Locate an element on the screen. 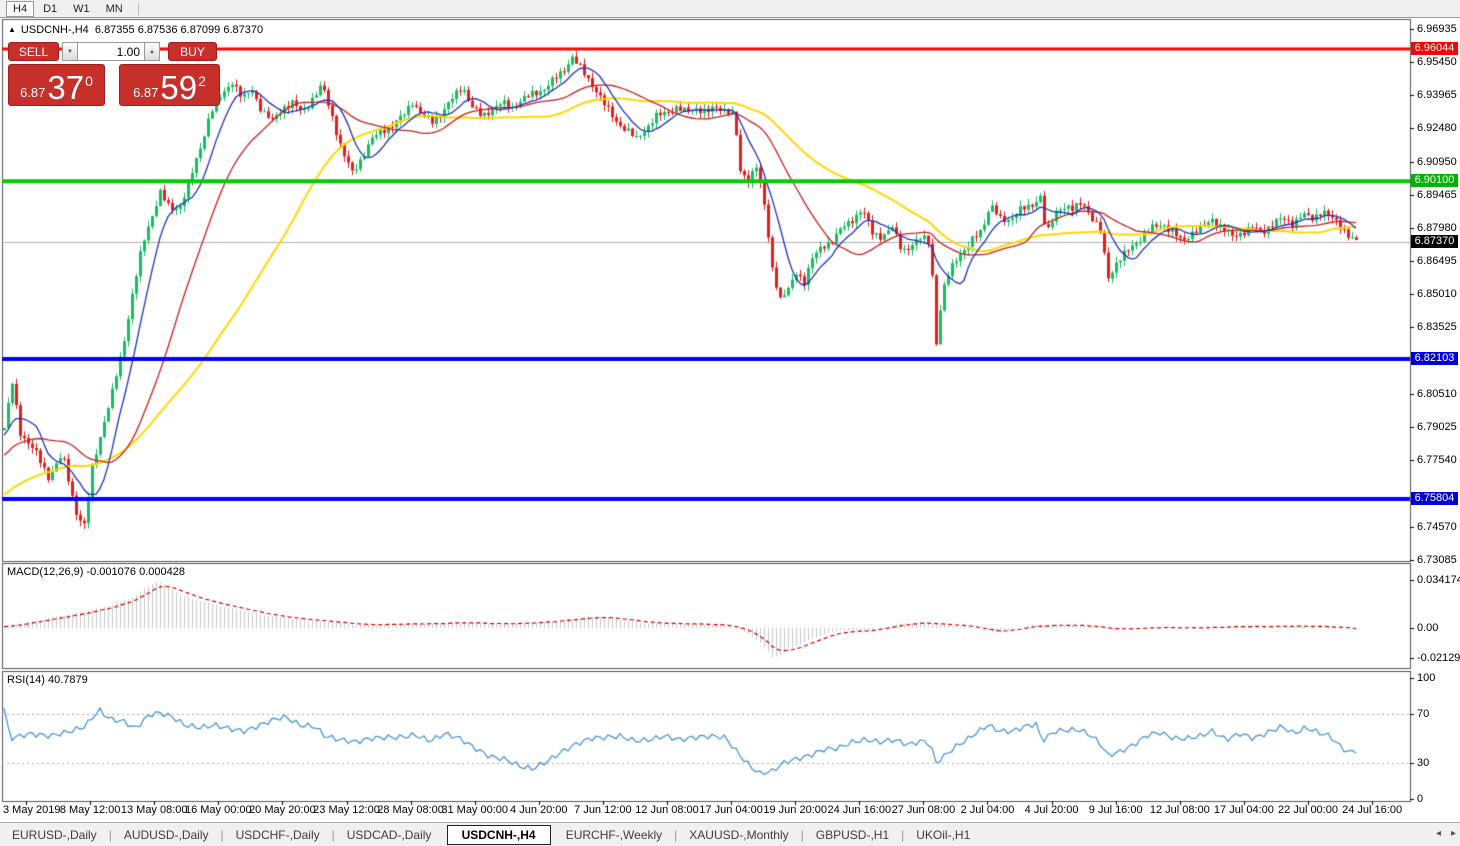 The height and width of the screenshot is (846, 1460). time-axis-label: 27 Jun 08:00 is located at coordinates (923, 810).